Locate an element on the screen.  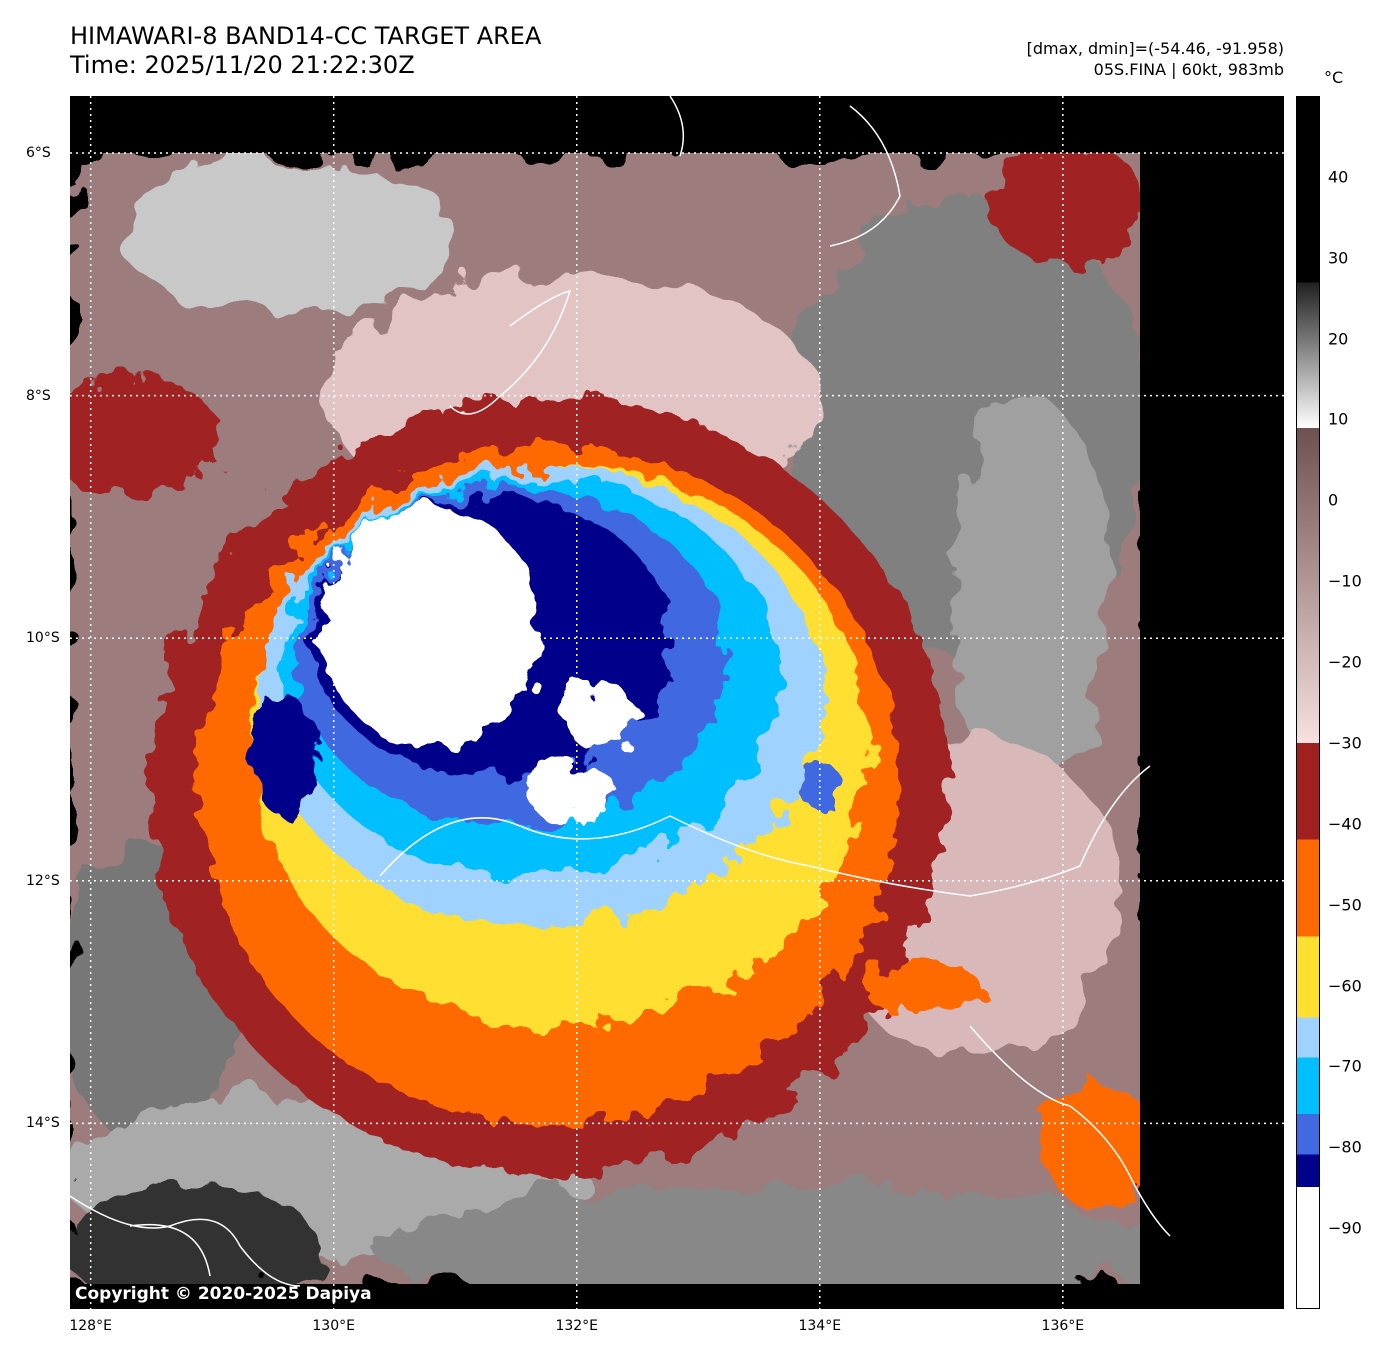
colorbar-tick-label: −10 is located at coordinates (1345, 581).